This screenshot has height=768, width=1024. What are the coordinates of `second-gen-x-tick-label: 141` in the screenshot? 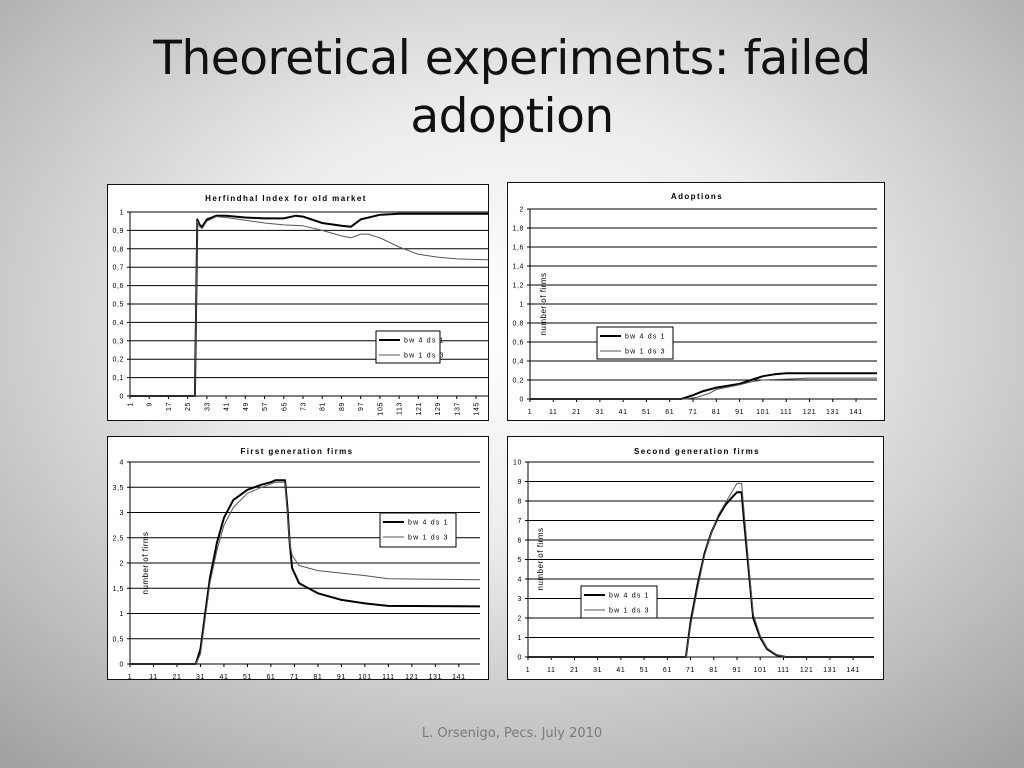 It's located at (852, 670).